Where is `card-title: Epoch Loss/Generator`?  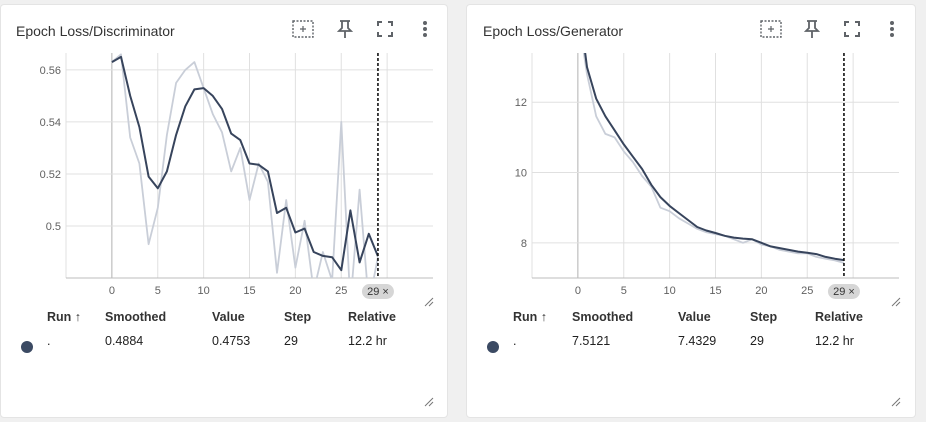 card-title: Epoch Loss/Generator is located at coordinates (553, 31).